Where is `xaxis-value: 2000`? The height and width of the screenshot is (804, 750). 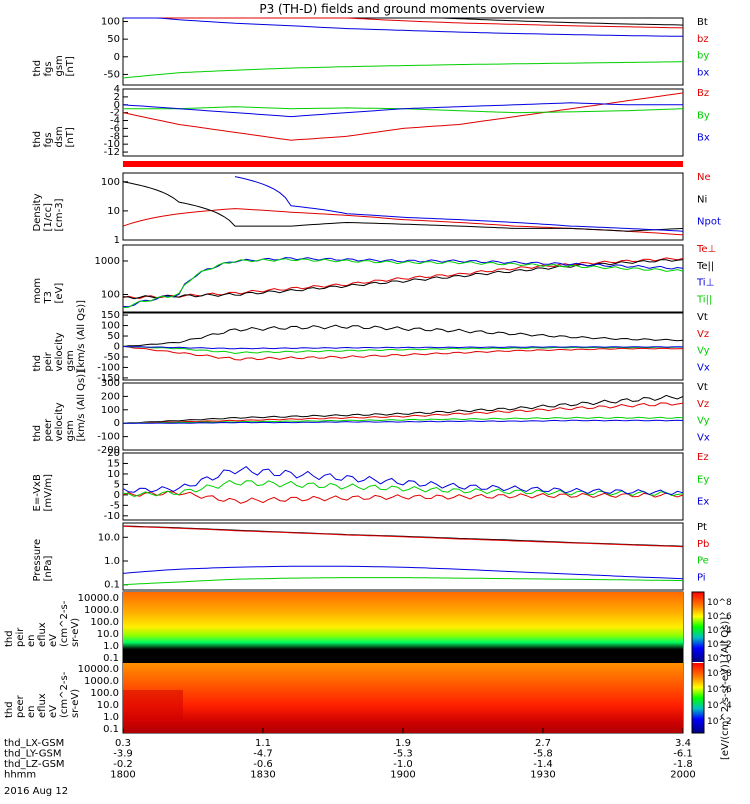 xaxis-value: 2000 is located at coordinates (682, 775).